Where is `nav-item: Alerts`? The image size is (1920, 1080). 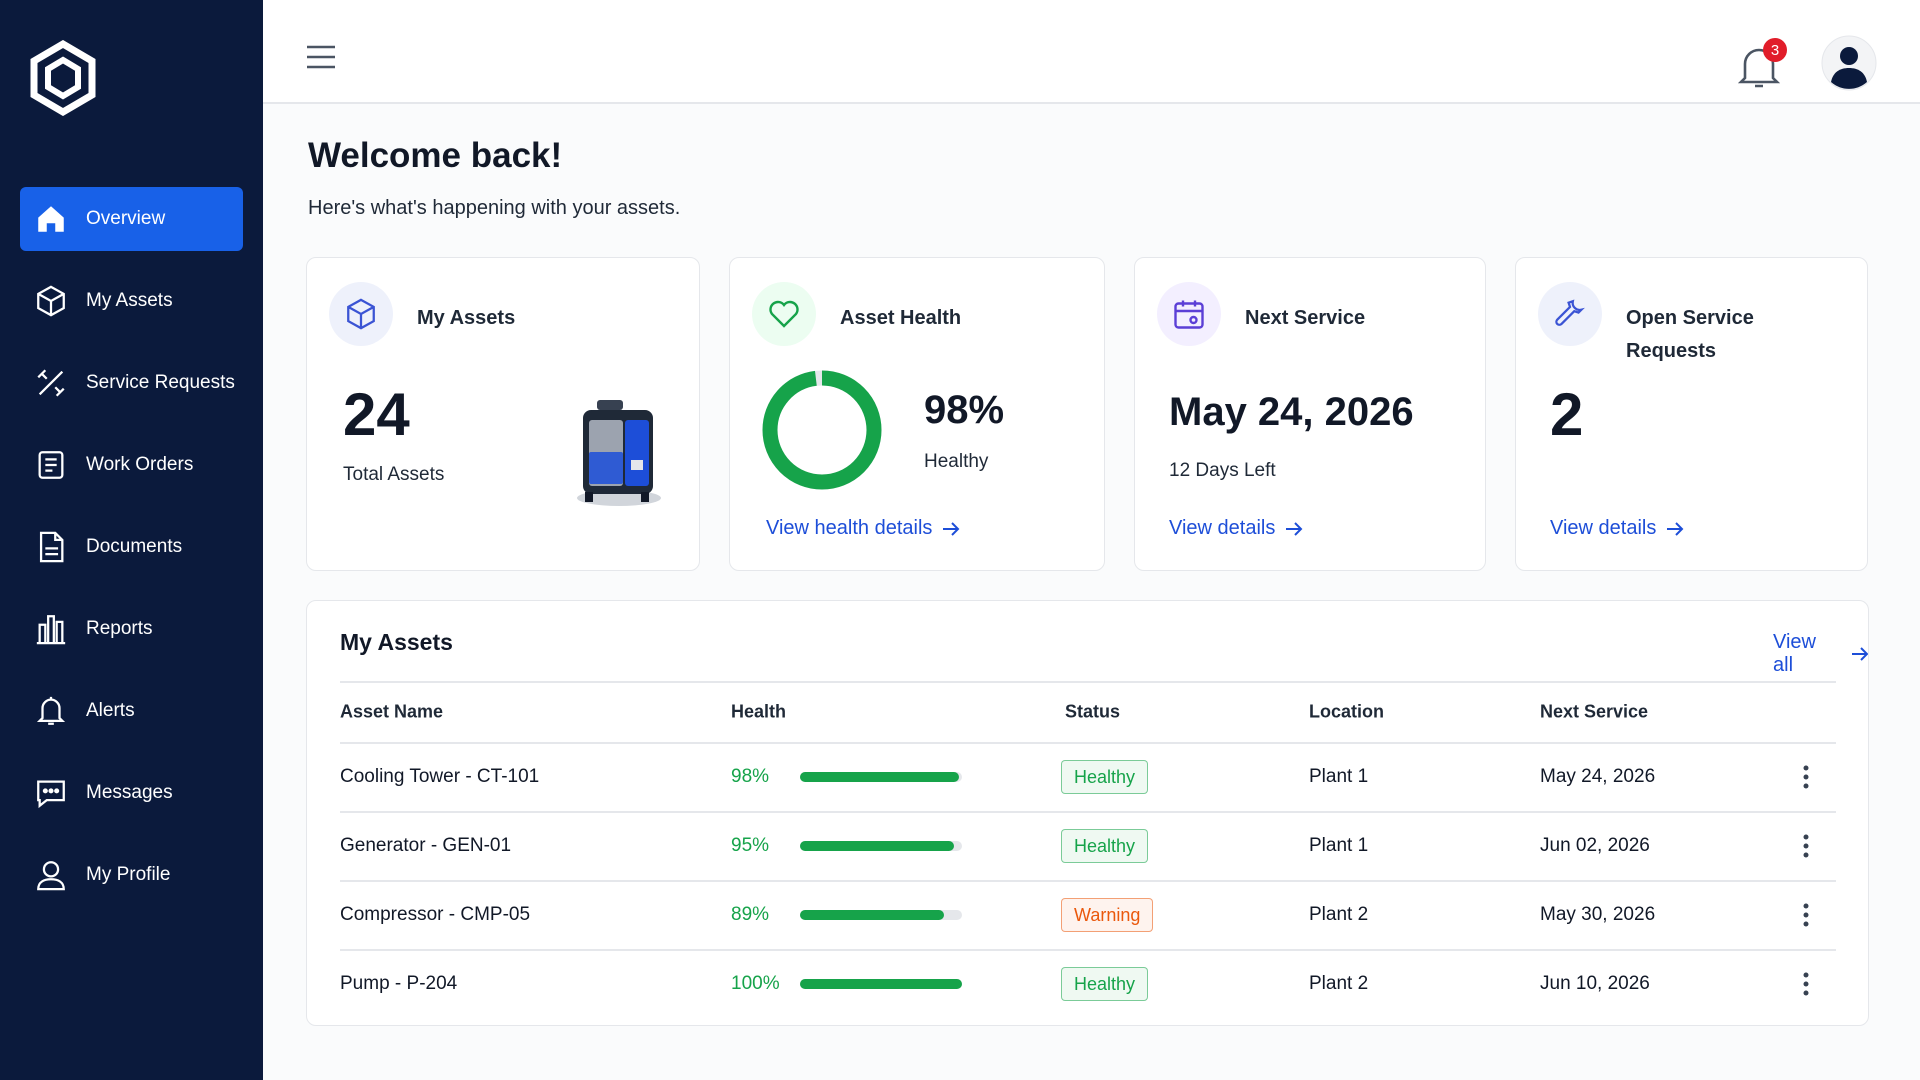
nav-item: Alerts is located at coordinates (131, 711).